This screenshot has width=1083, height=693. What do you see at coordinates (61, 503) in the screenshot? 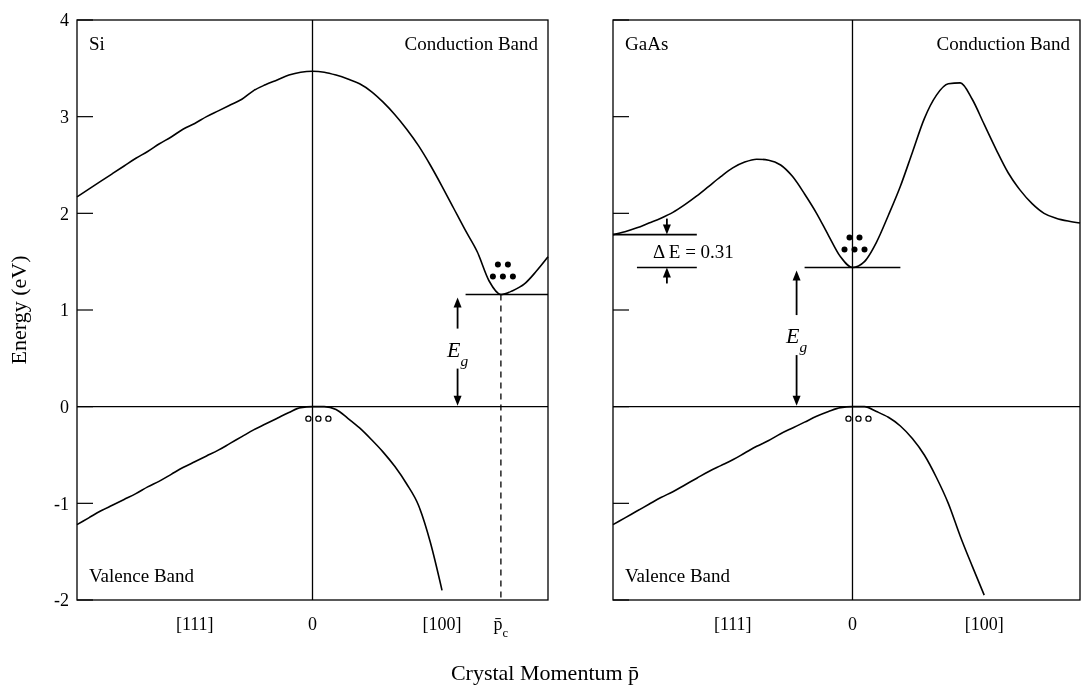
I see `y-tick-label: -1` at bounding box center [61, 503].